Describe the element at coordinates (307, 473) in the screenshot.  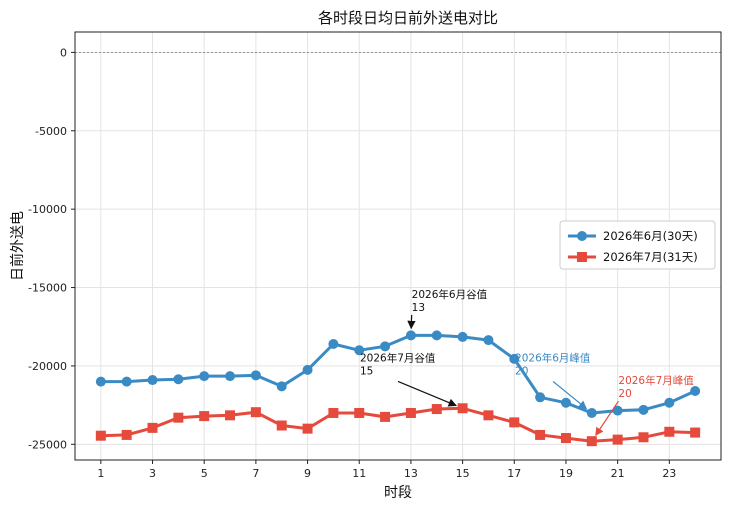
I see `x-tick-label: 9` at that location.